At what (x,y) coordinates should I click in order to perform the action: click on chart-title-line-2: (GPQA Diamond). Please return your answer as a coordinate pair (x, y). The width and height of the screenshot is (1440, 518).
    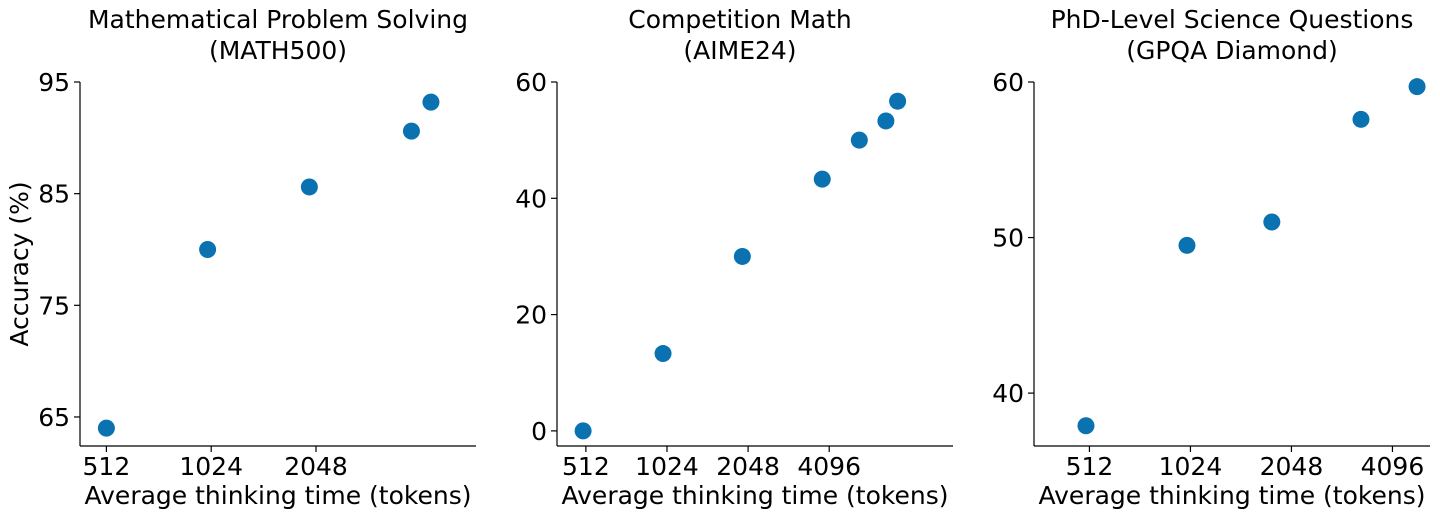
    Looking at the image, I should click on (1232, 50).